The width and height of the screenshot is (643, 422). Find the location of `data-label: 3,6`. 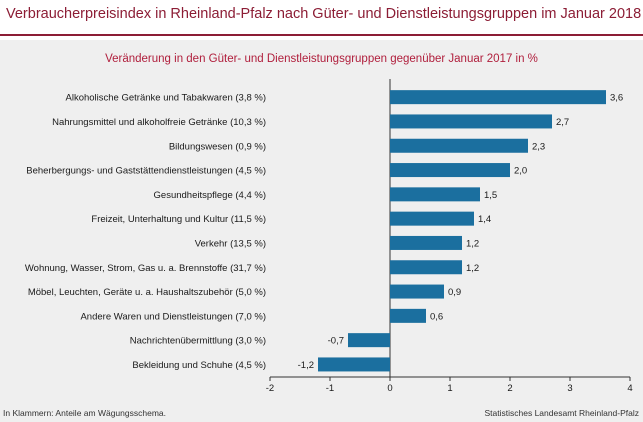

data-label: 3,6 is located at coordinates (616, 98).